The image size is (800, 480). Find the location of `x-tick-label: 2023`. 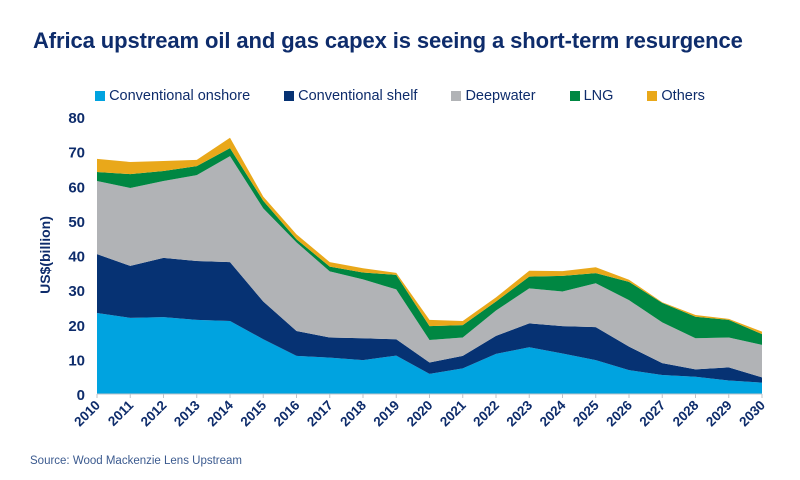

x-tick-label: 2023 is located at coordinates (520, 413).